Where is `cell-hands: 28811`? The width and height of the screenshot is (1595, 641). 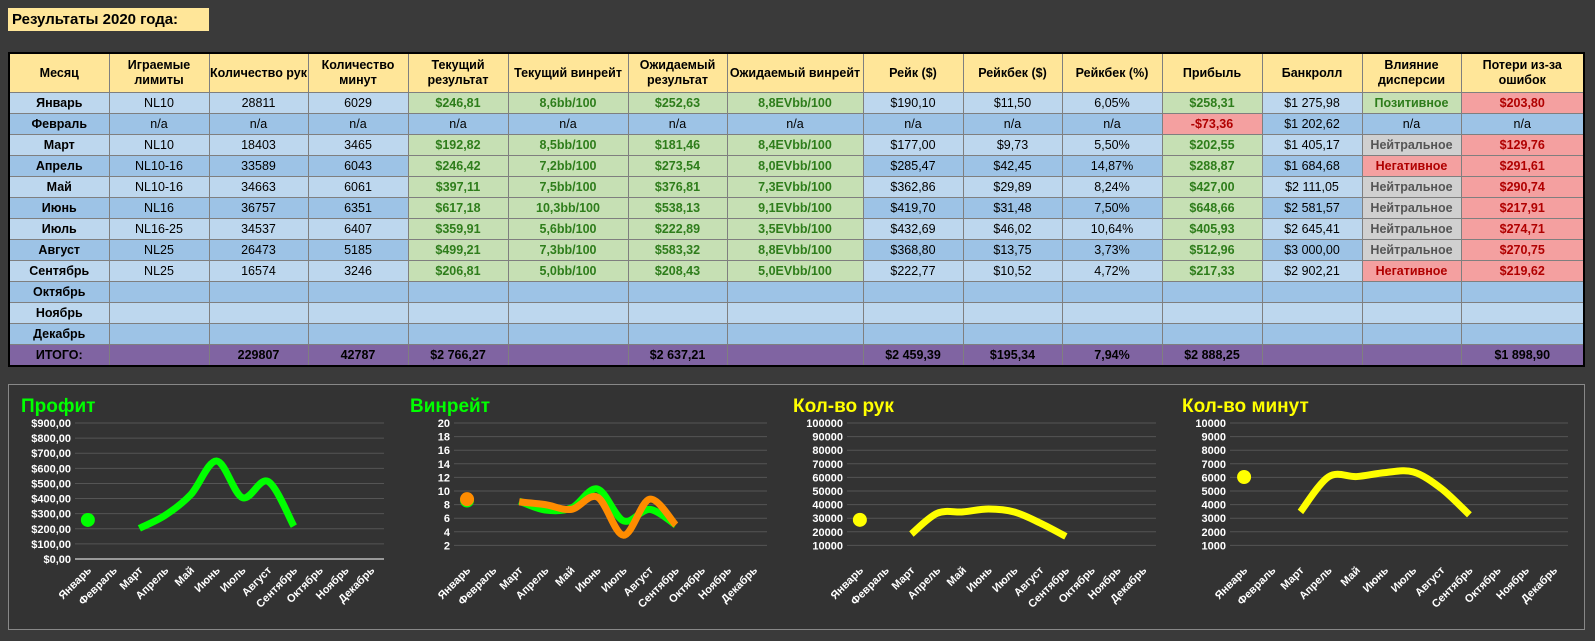 cell-hands: 28811 is located at coordinates (258, 103).